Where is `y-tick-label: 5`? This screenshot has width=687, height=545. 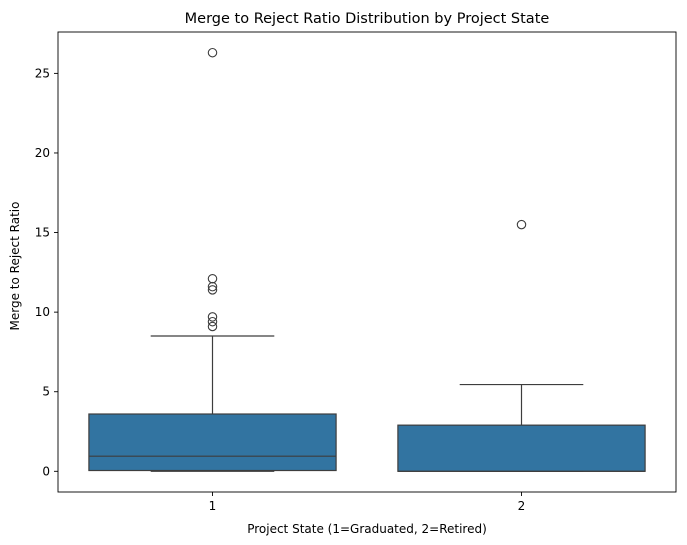
y-tick-label: 5 is located at coordinates (46, 392).